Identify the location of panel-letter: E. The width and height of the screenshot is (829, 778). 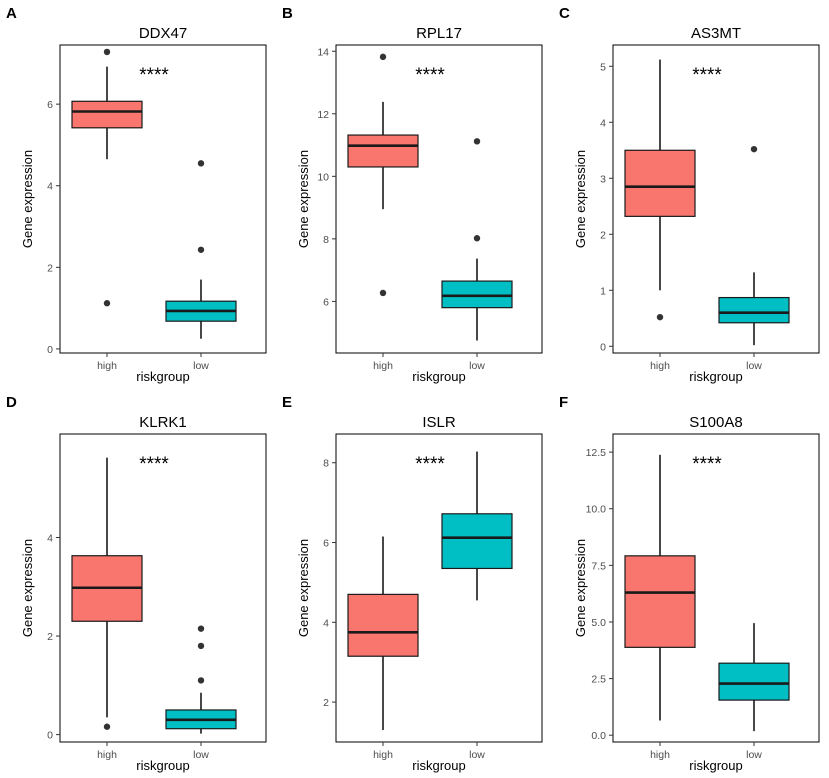
(287, 402).